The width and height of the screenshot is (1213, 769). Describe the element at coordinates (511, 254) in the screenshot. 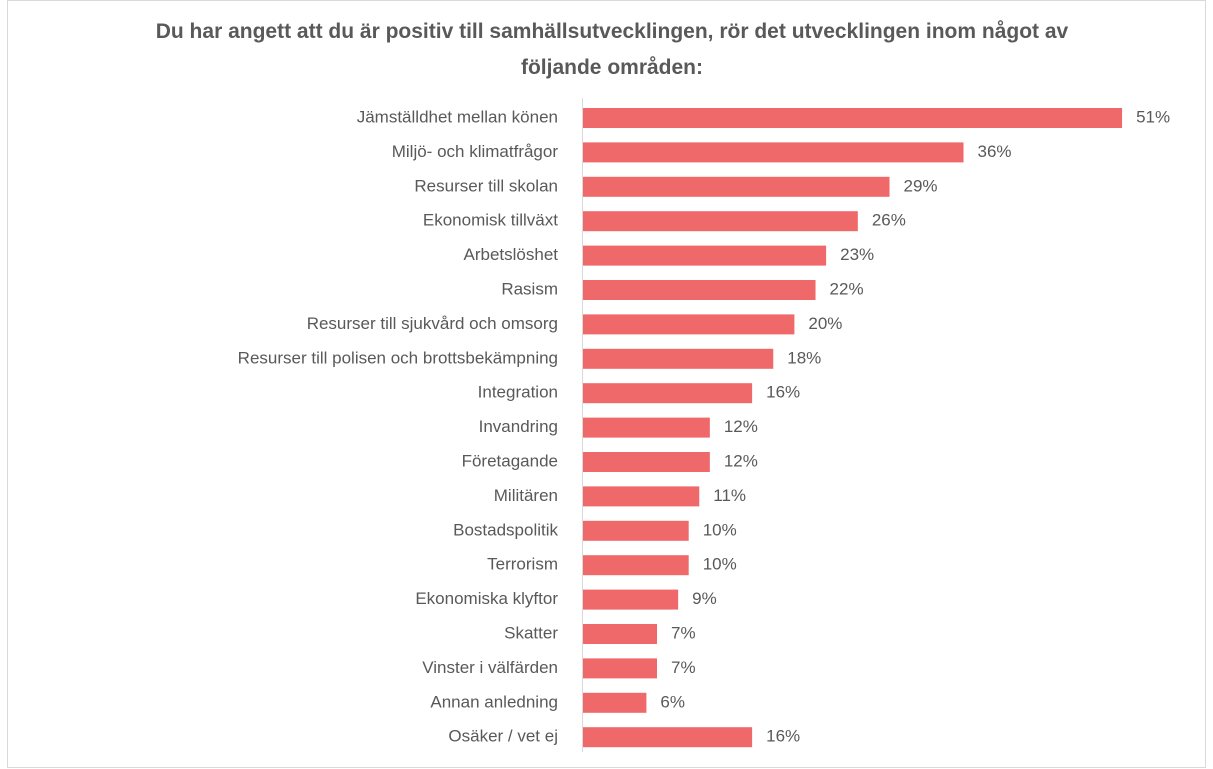

I see `category-label: Arbetslöshet` at that location.